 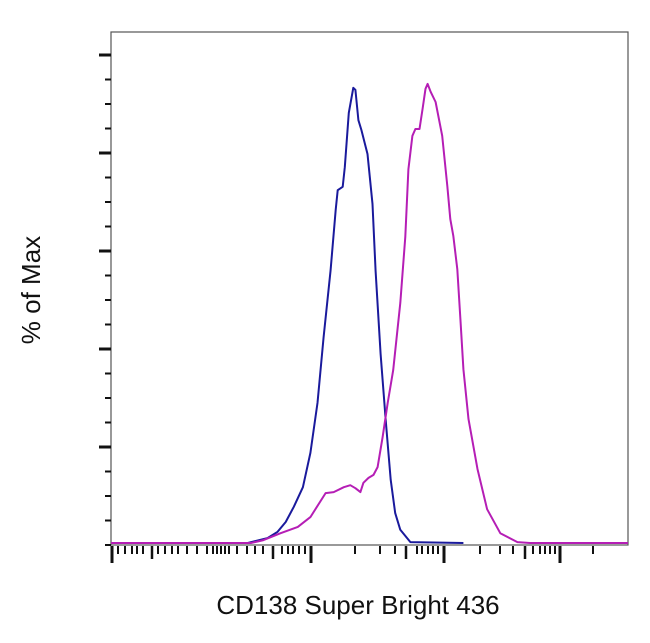 I want to click on y-axis-label: % of Max, so click(x=31, y=290).